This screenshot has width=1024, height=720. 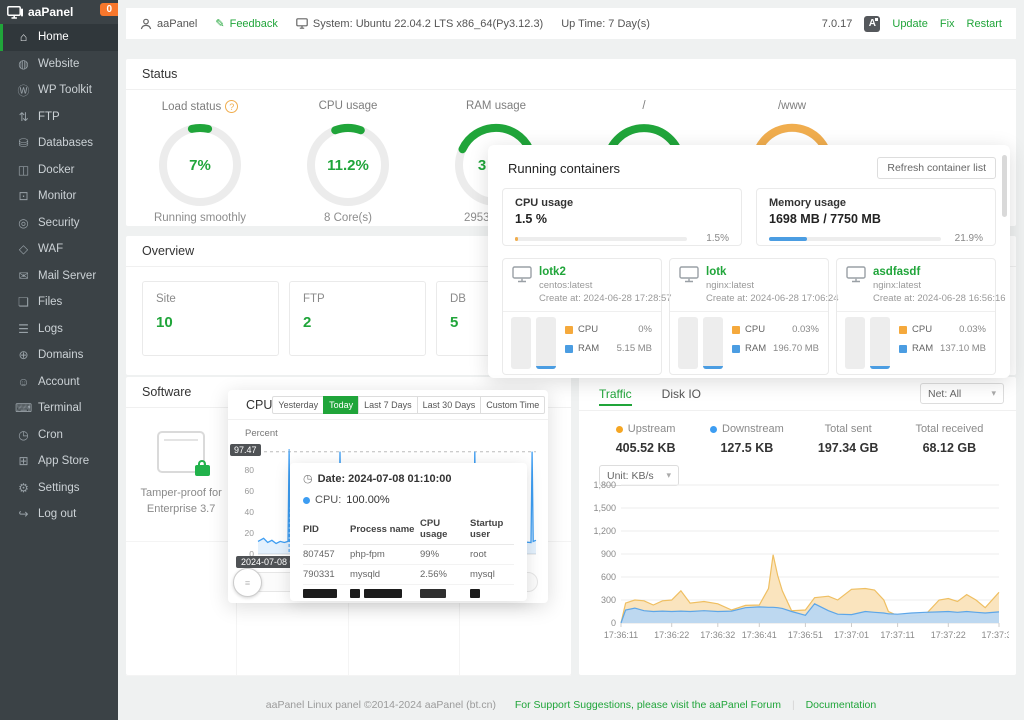 I want to click on feedback-link: ✎ Feedback, so click(x=246, y=24).